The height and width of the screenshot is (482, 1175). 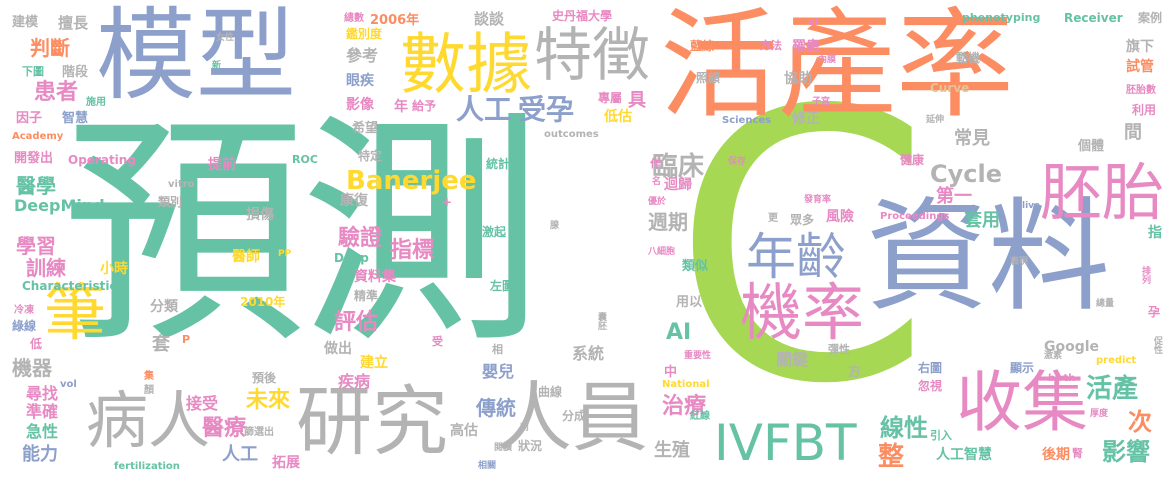 I want to click on word-shiguan: 試管, so click(x=1140, y=67).